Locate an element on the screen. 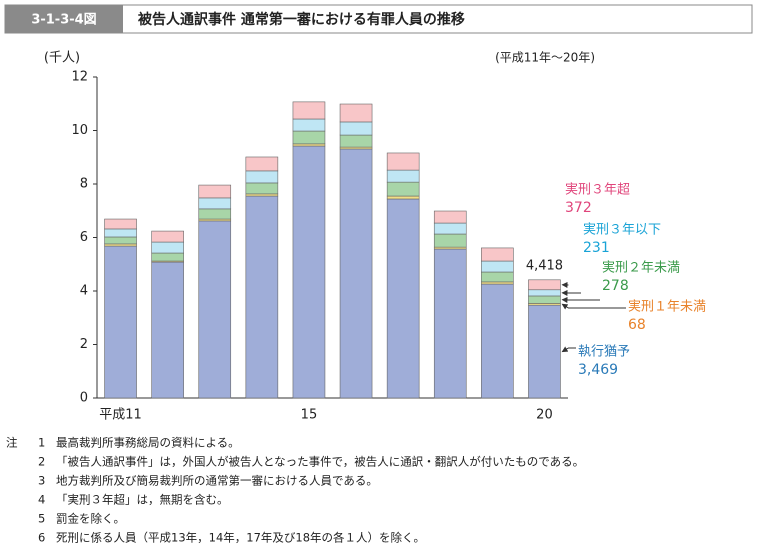 The height and width of the screenshot is (550, 759). title: 被告人通訳事件 通常第一審における有罪人員の推移 is located at coordinates (301, 19).